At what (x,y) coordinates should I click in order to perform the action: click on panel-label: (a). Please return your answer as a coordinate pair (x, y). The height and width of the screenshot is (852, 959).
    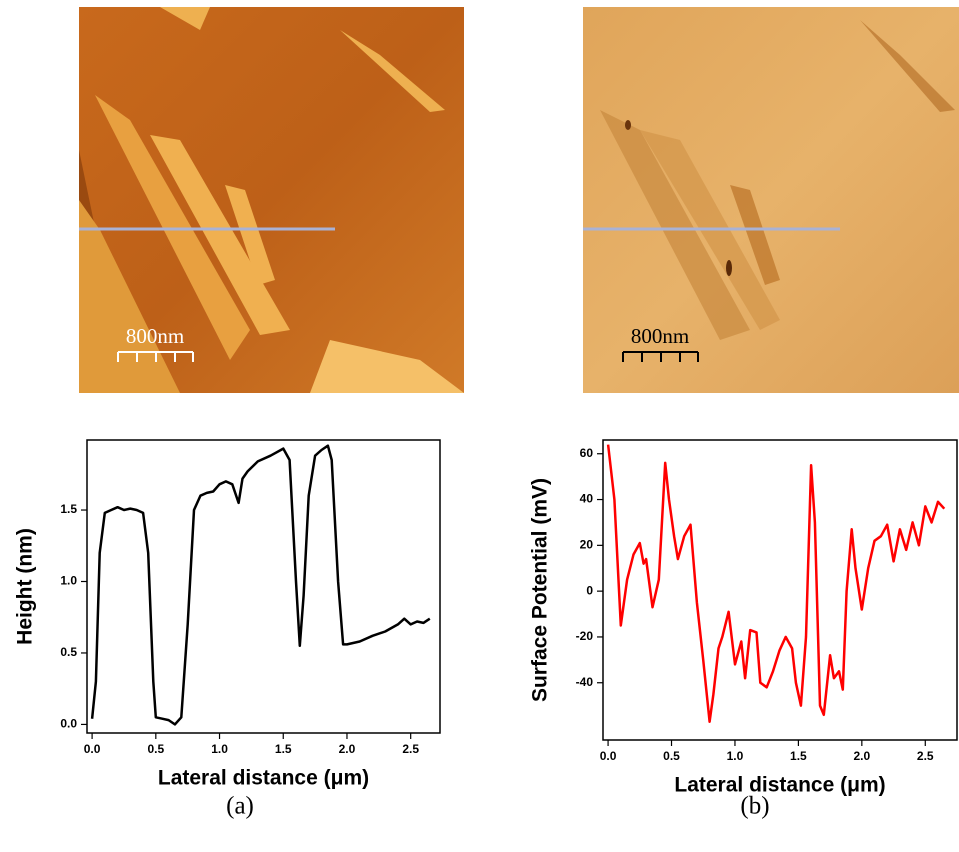
    Looking at the image, I should click on (240, 806).